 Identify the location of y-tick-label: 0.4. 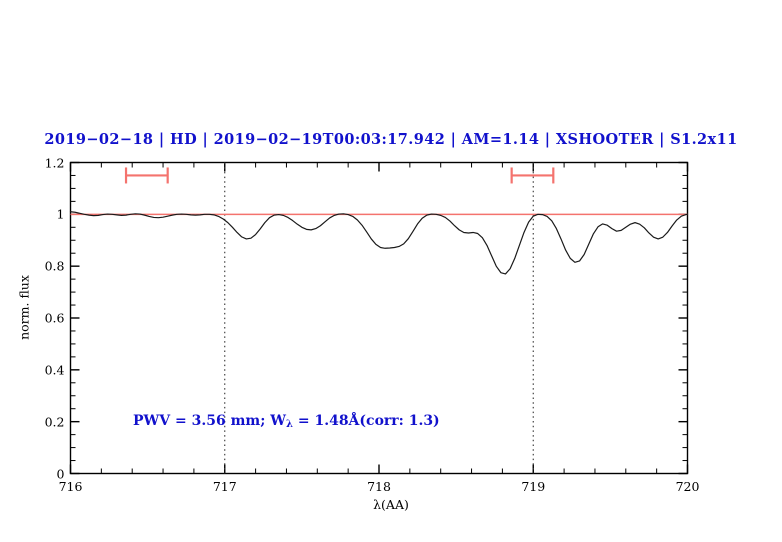
(54, 370).